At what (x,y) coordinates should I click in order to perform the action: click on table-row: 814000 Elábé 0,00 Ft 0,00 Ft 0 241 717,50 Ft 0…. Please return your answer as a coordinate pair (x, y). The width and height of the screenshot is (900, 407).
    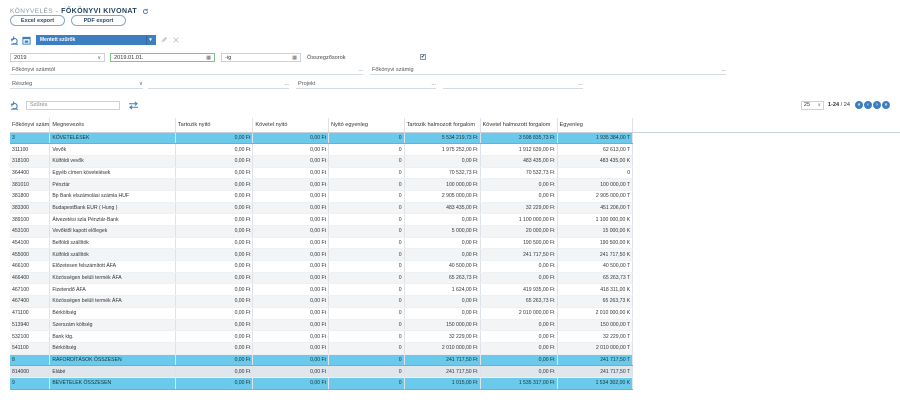
    Looking at the image, I should click on (455, 371).